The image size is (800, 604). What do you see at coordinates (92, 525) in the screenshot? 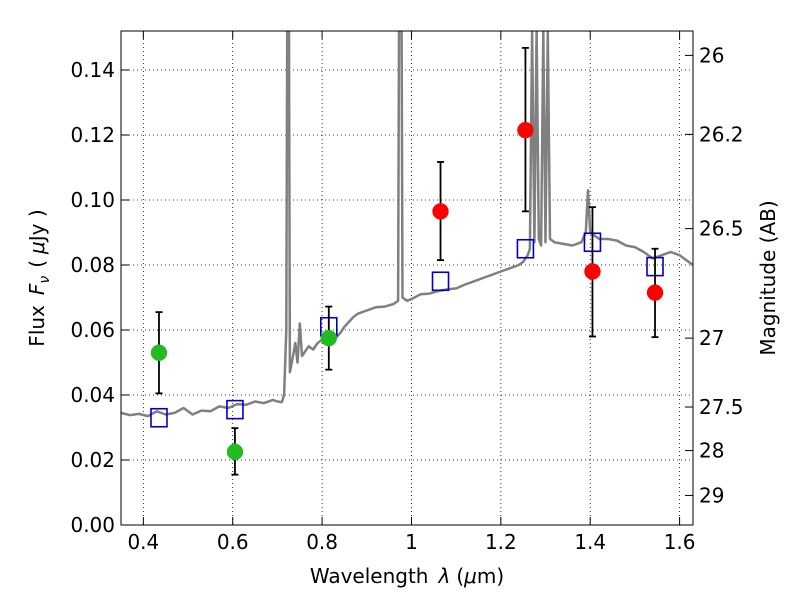
I see `y-tick-label: 0.00` at bounding box center [92, 525].